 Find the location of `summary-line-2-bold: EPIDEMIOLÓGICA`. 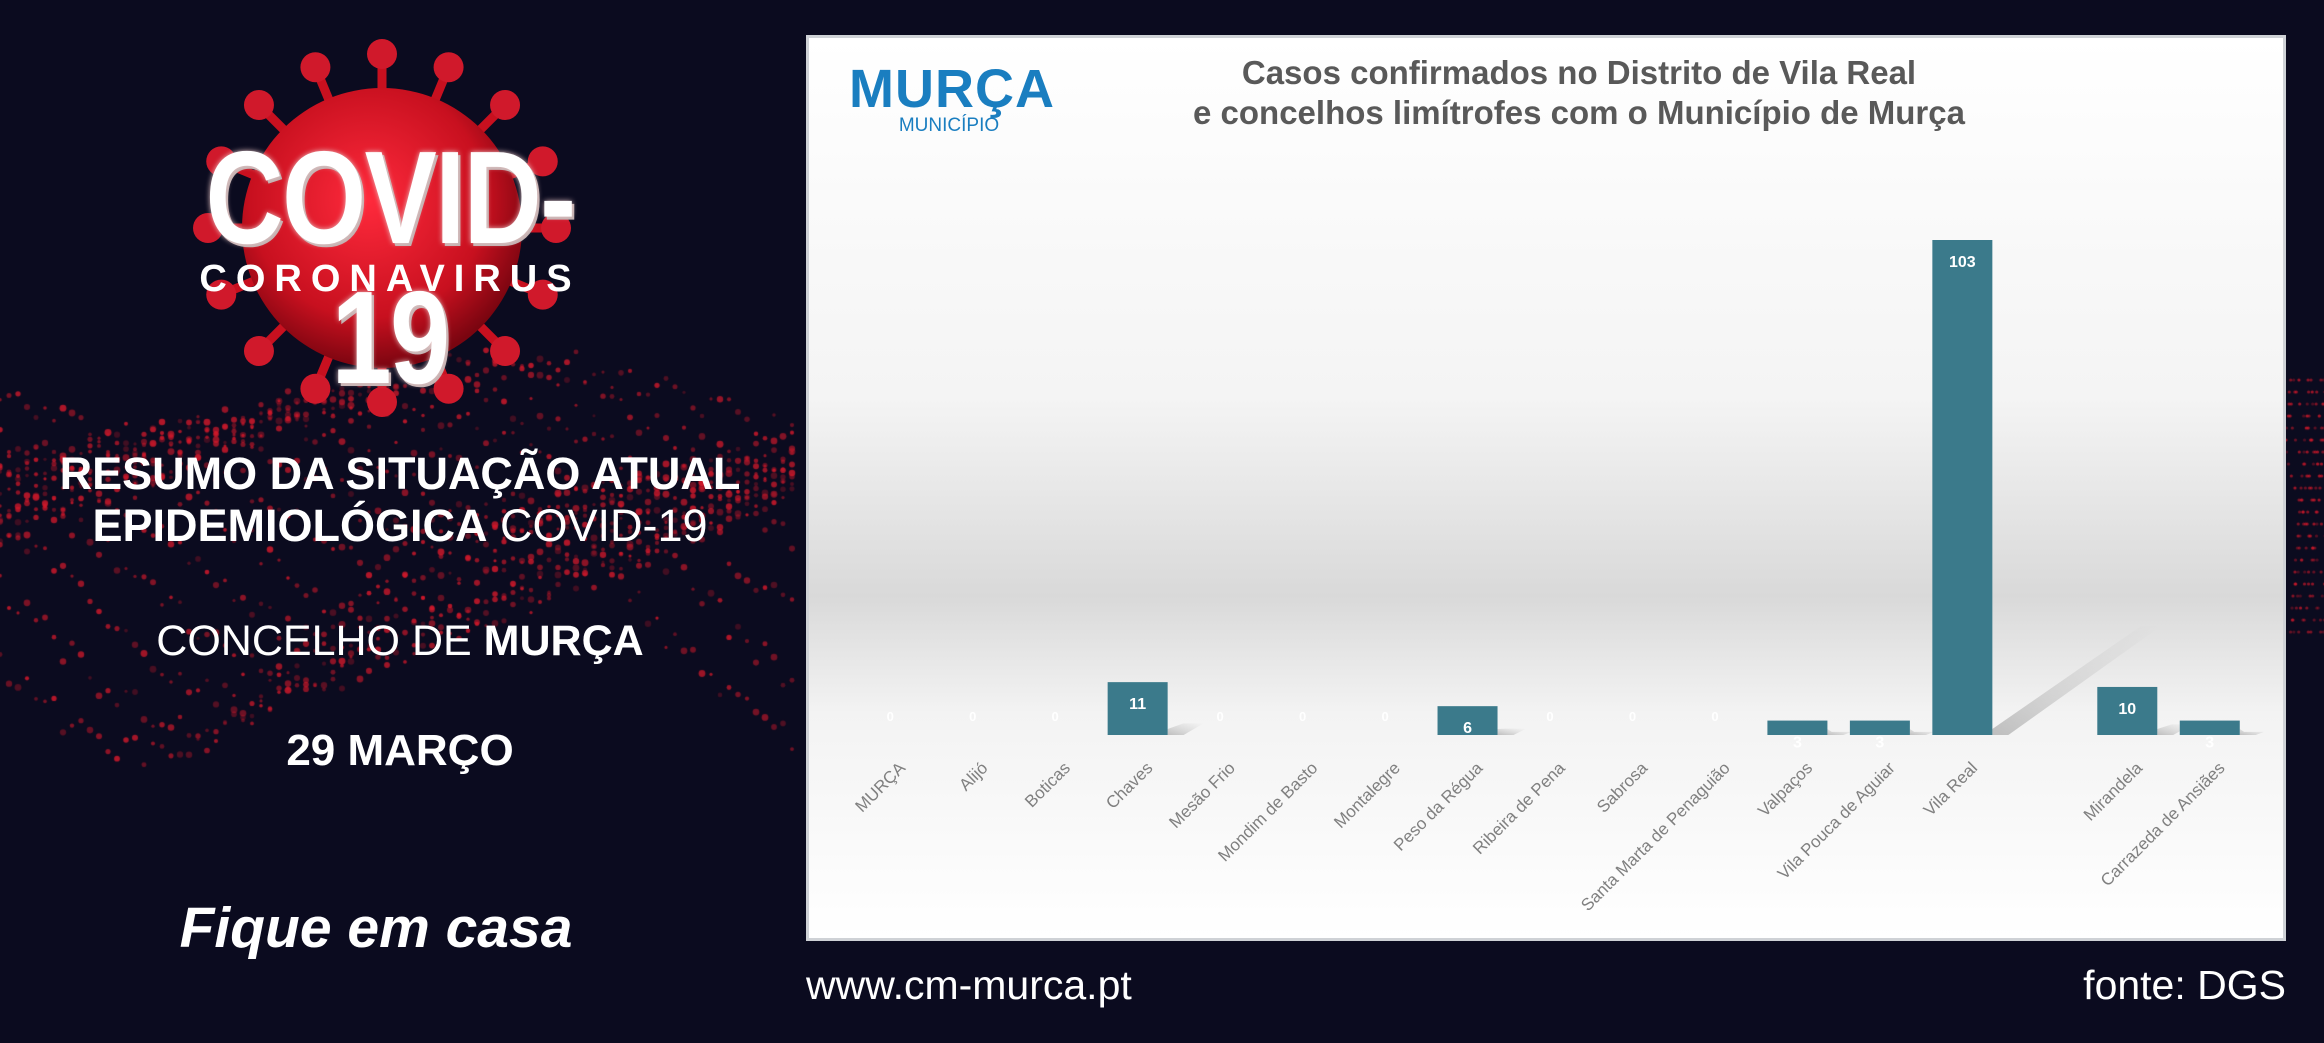

summary-line-2-bold: EPIDEMIOLÓGICA is located at coordinates (290, 525).